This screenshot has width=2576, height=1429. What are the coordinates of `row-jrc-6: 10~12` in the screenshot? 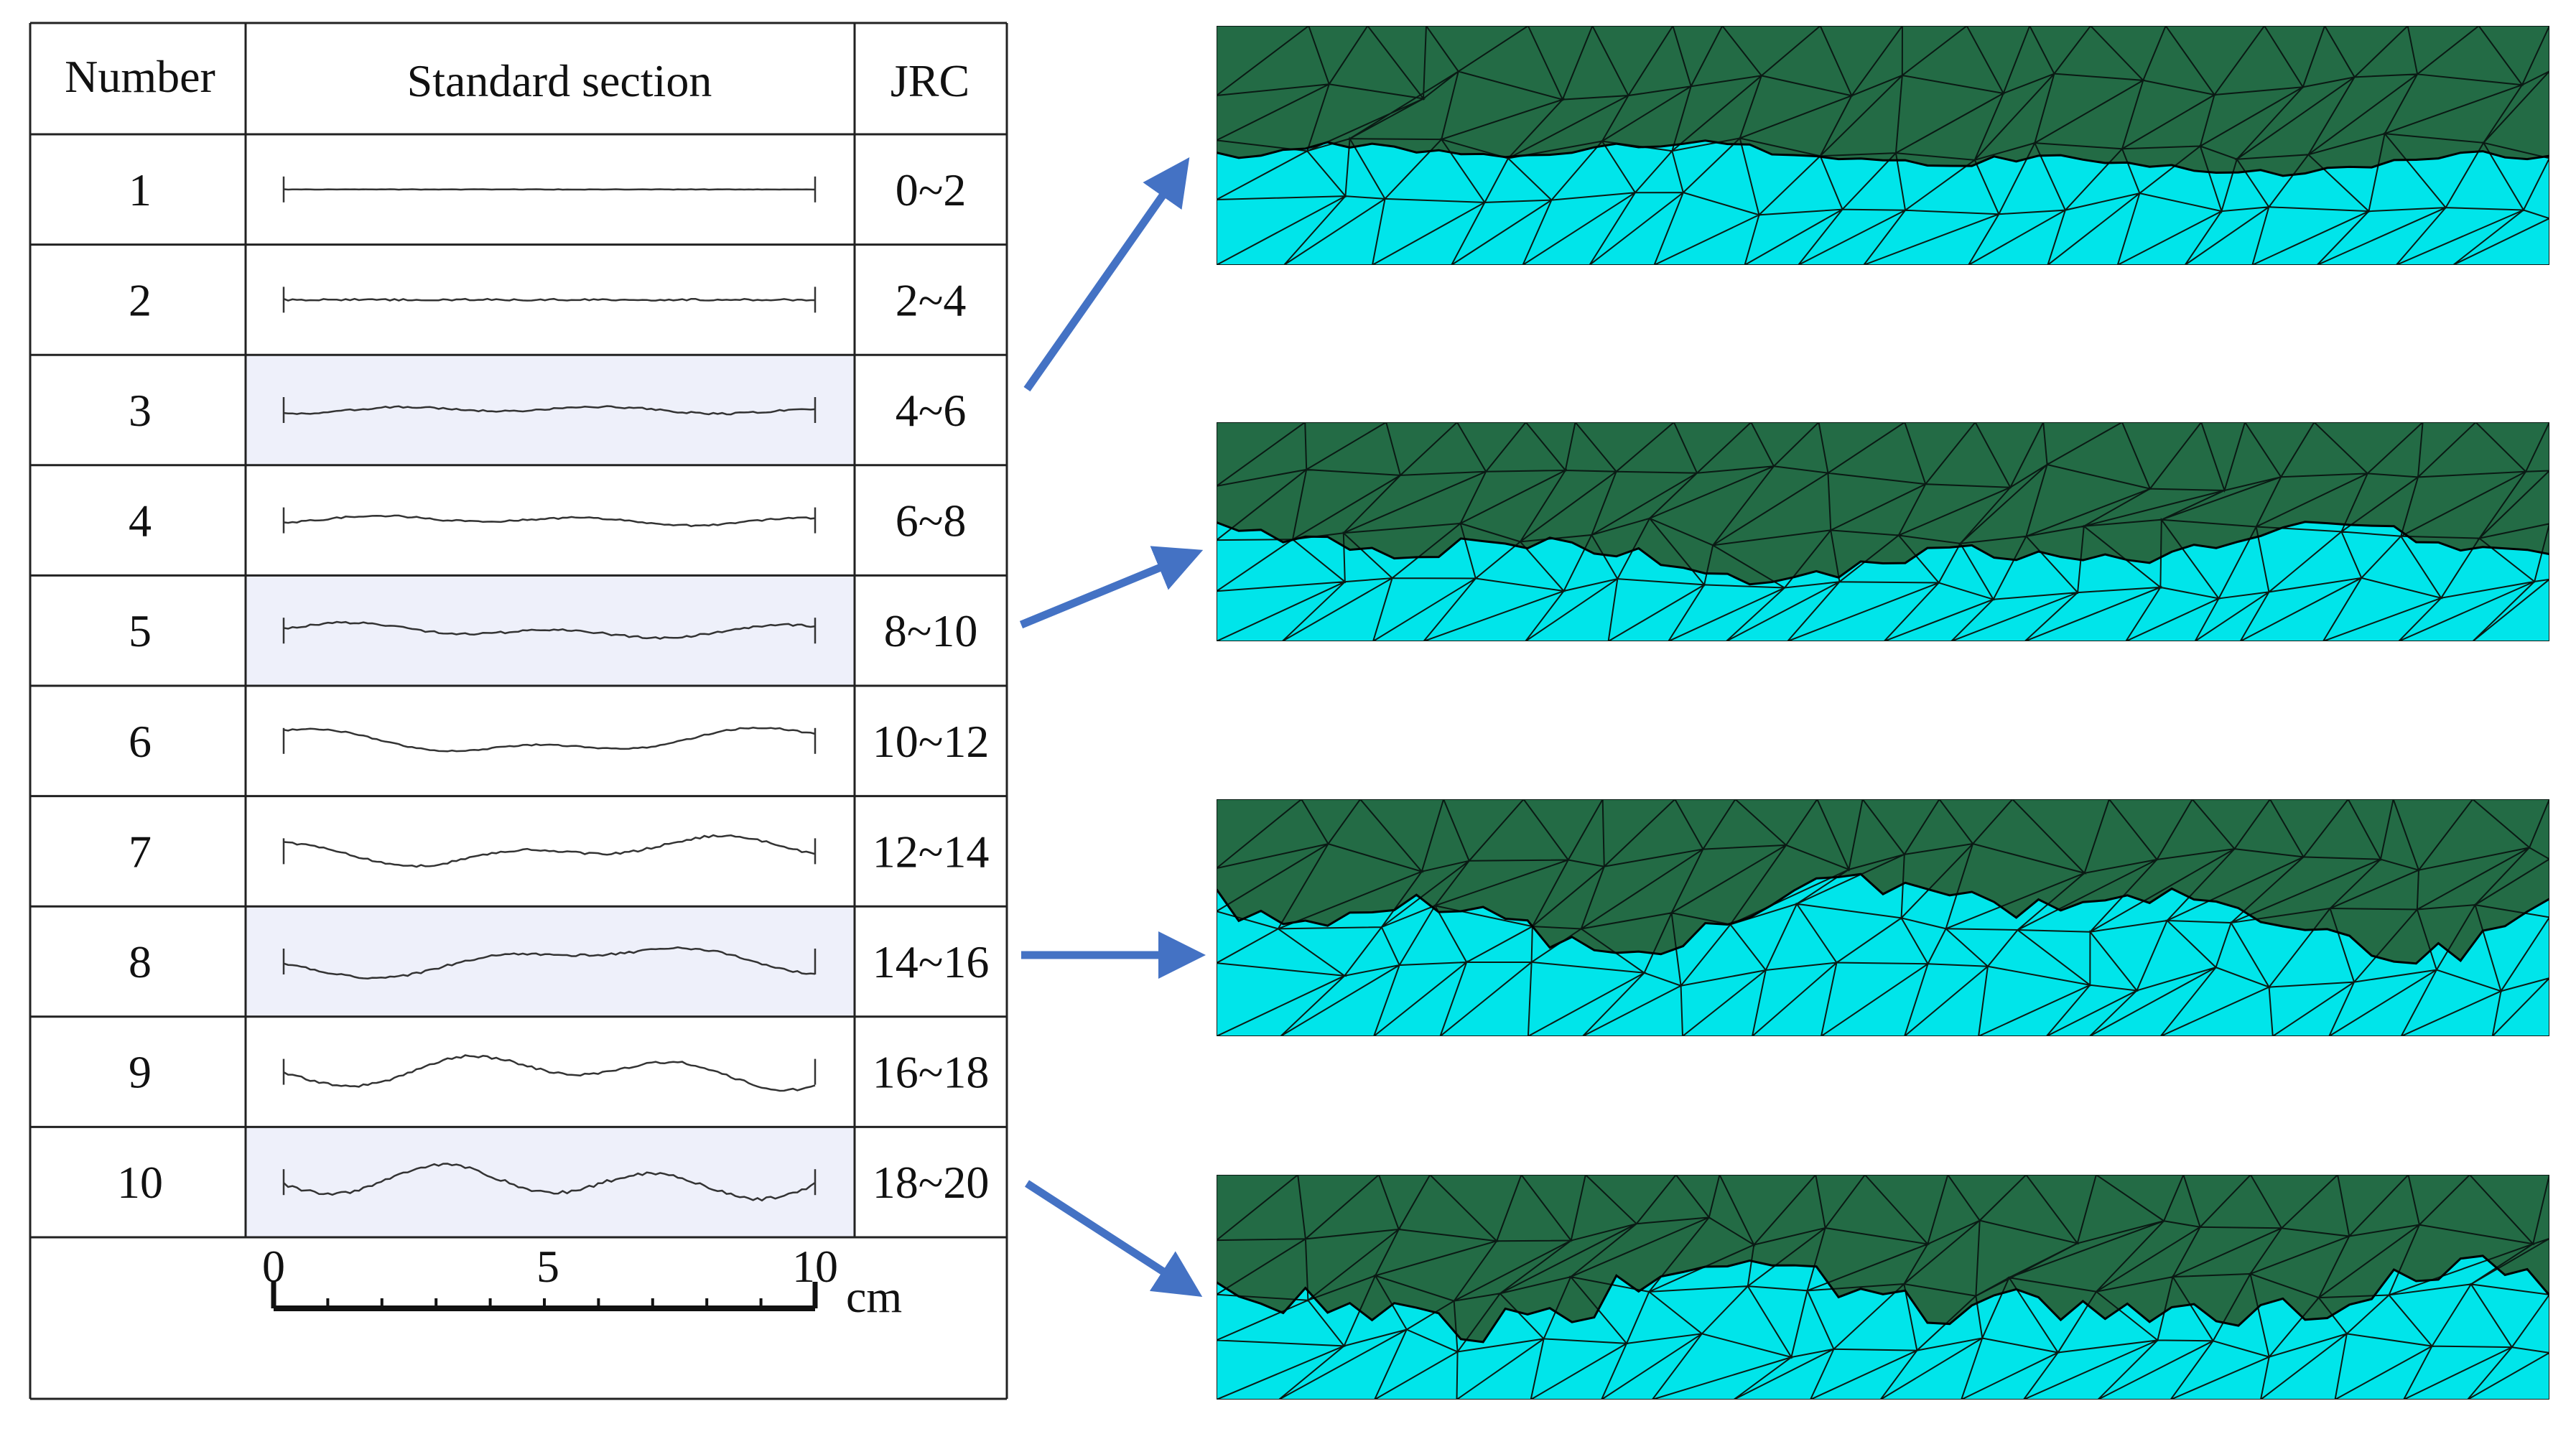 It's located at (932, 741).